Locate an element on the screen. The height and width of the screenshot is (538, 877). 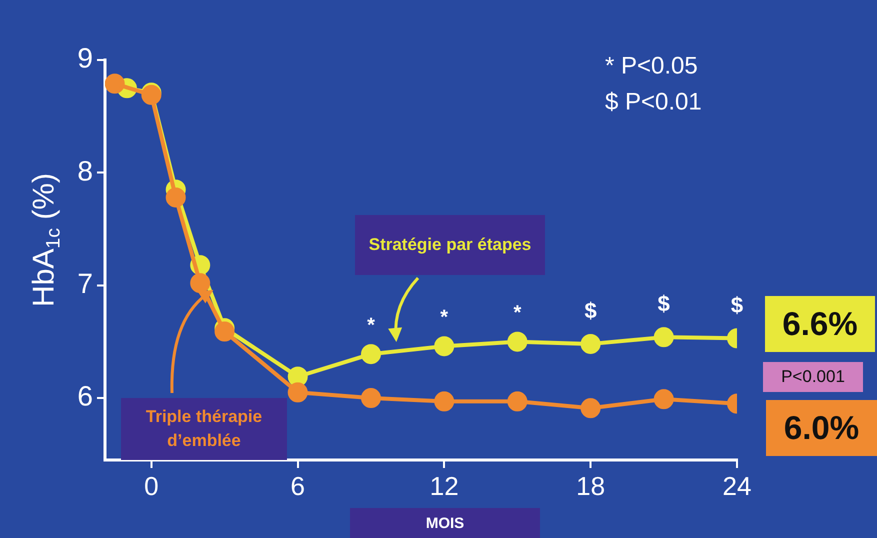
text: Stratégie par étapes is located at coordinates (450, 245).